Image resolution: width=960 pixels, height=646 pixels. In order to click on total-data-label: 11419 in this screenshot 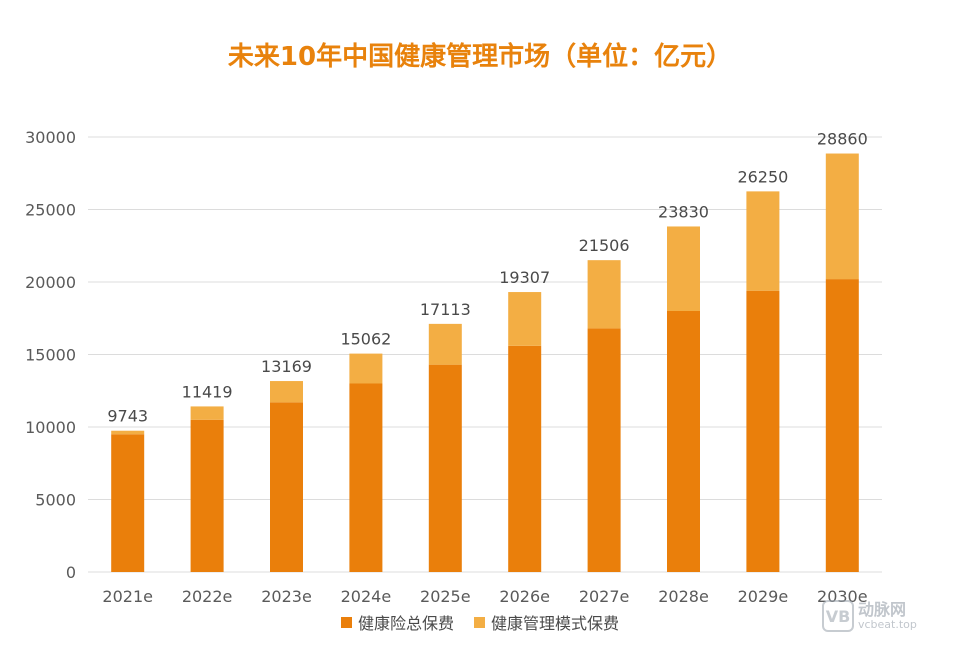, I will do `click(207, 391)`.